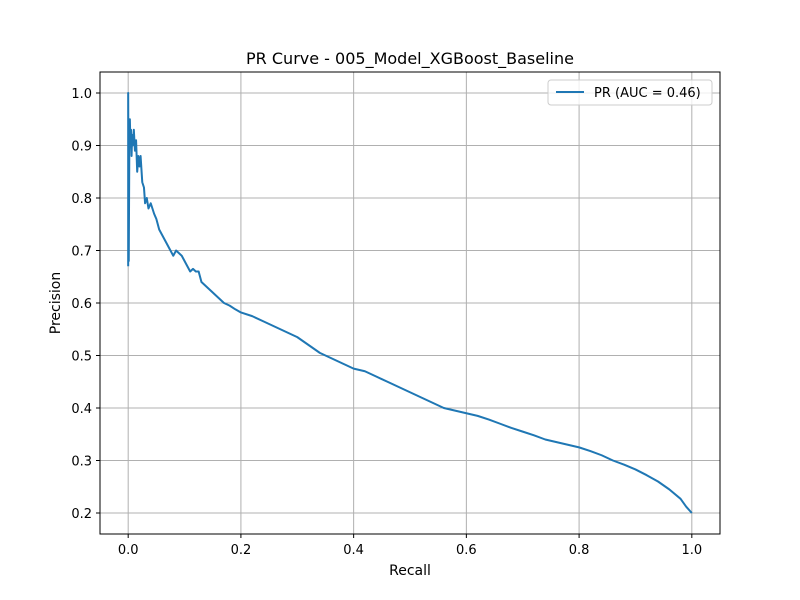 Image resolution: width=800 pixels, height=600 pixels. Describe the element at coordinates (691, 550) in the screenshot. I see `x-tick-label: 1.0` at that location.